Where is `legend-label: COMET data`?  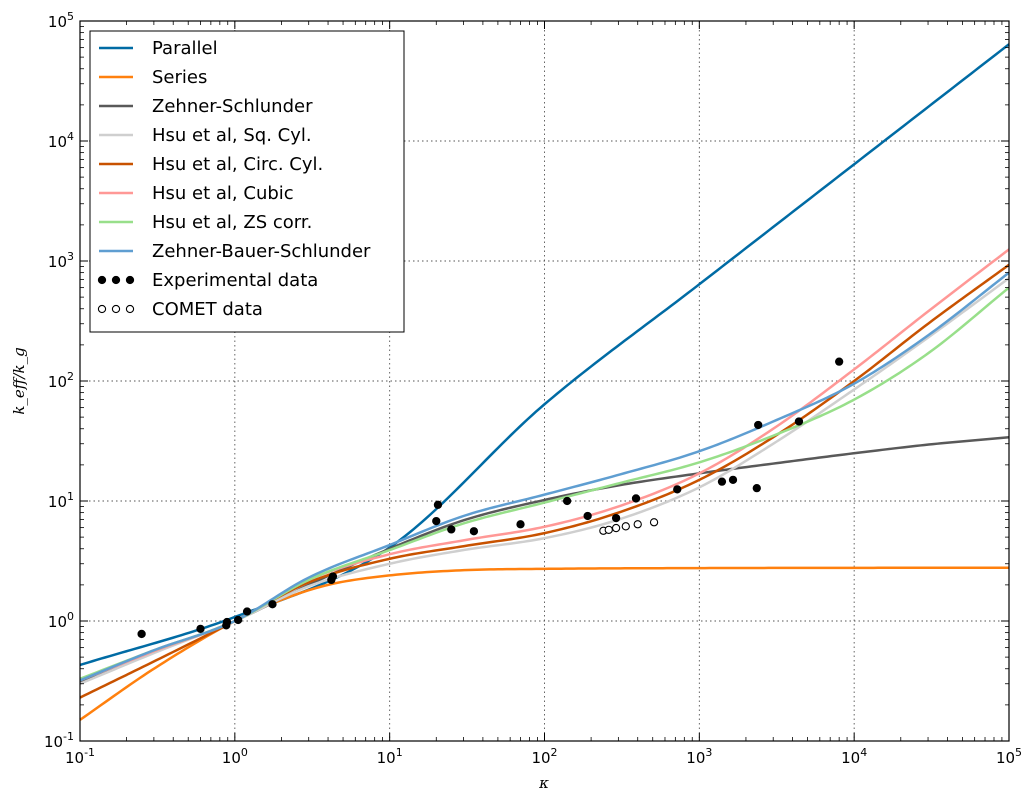 legend-label: COMET data is located at coordinates (207, 309).